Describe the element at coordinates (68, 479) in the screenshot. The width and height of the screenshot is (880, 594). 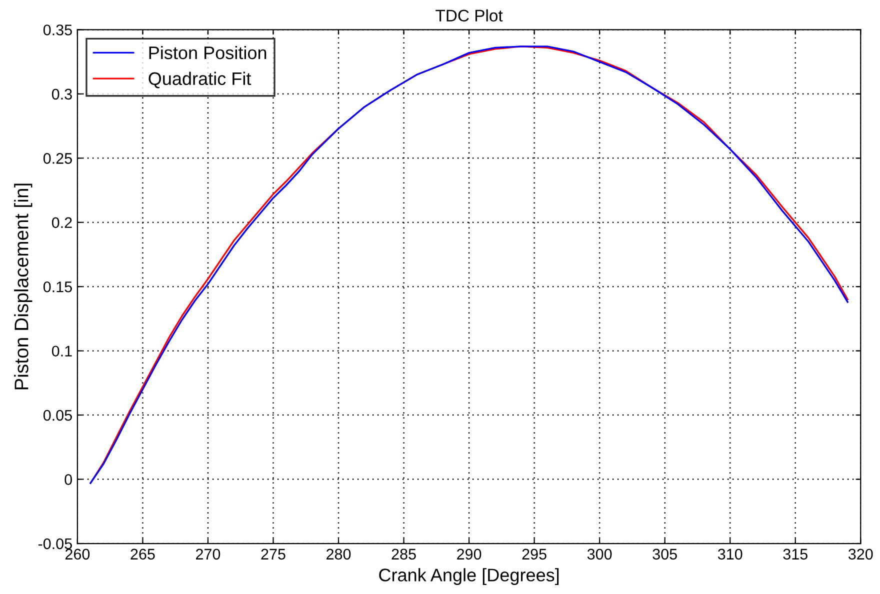
I see `y-tick-label: 0` at that location.